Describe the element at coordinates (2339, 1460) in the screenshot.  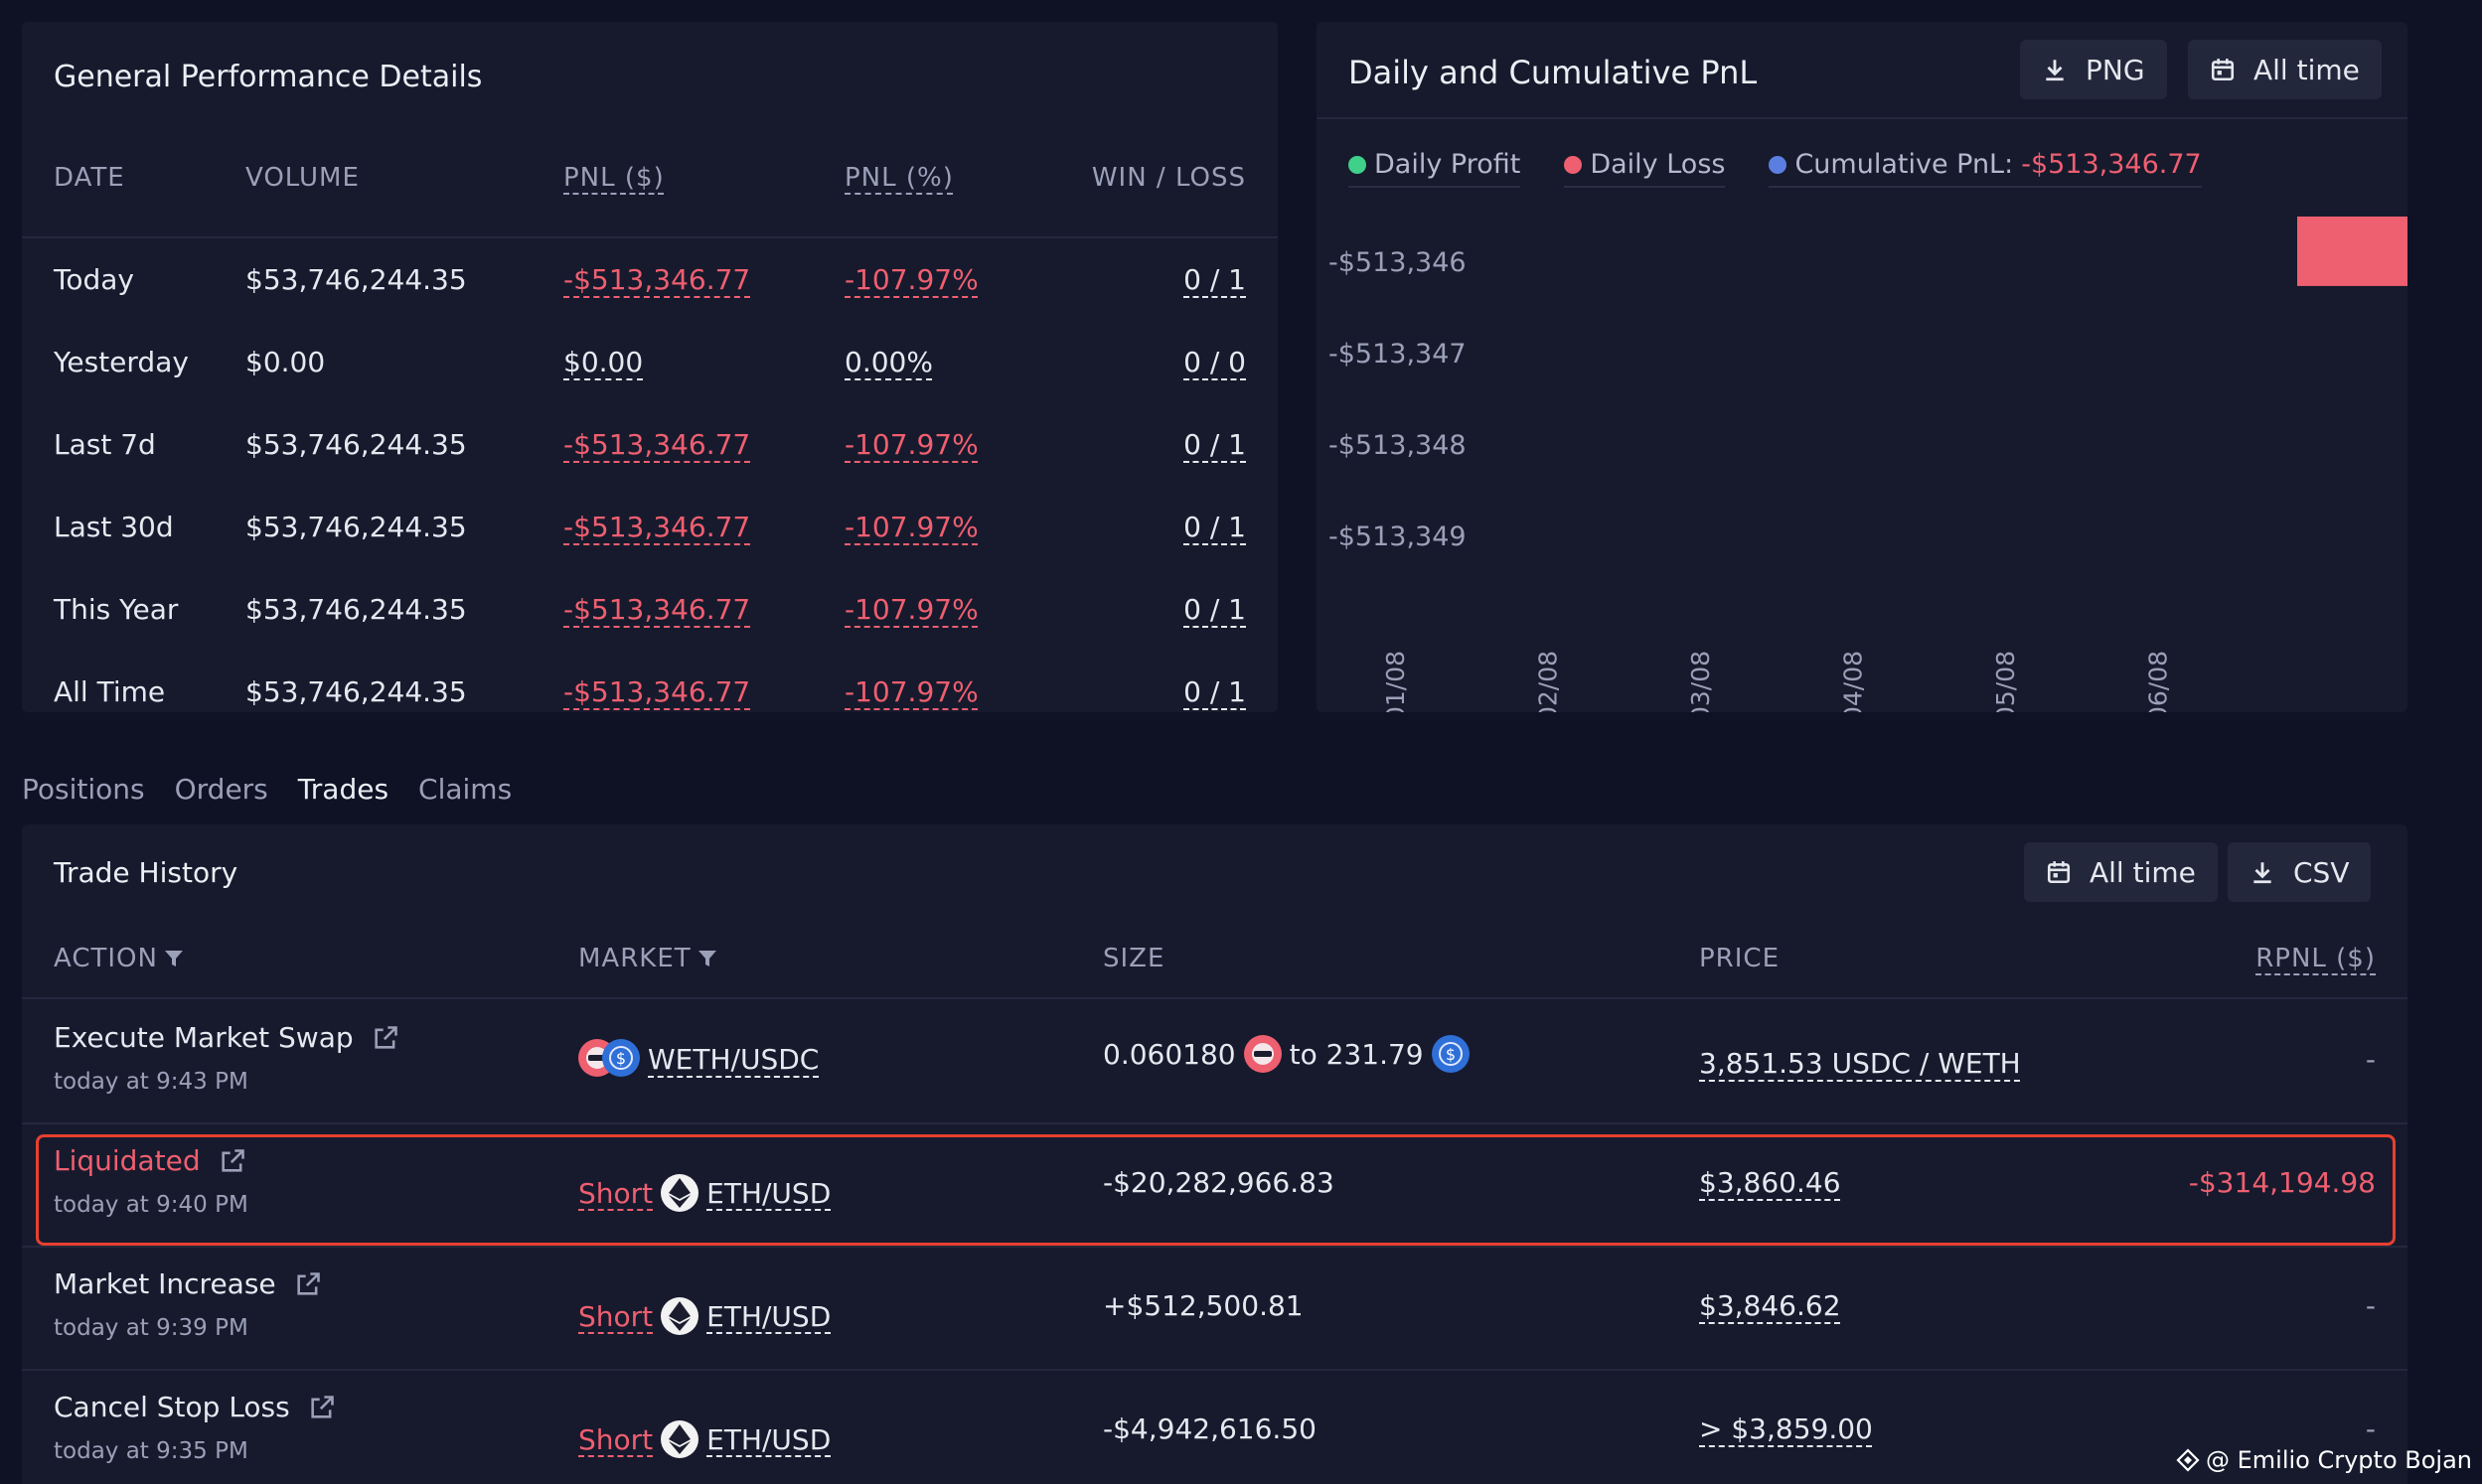
I see `watermark-text: @ Emilio Crypto Bojan` at that location.